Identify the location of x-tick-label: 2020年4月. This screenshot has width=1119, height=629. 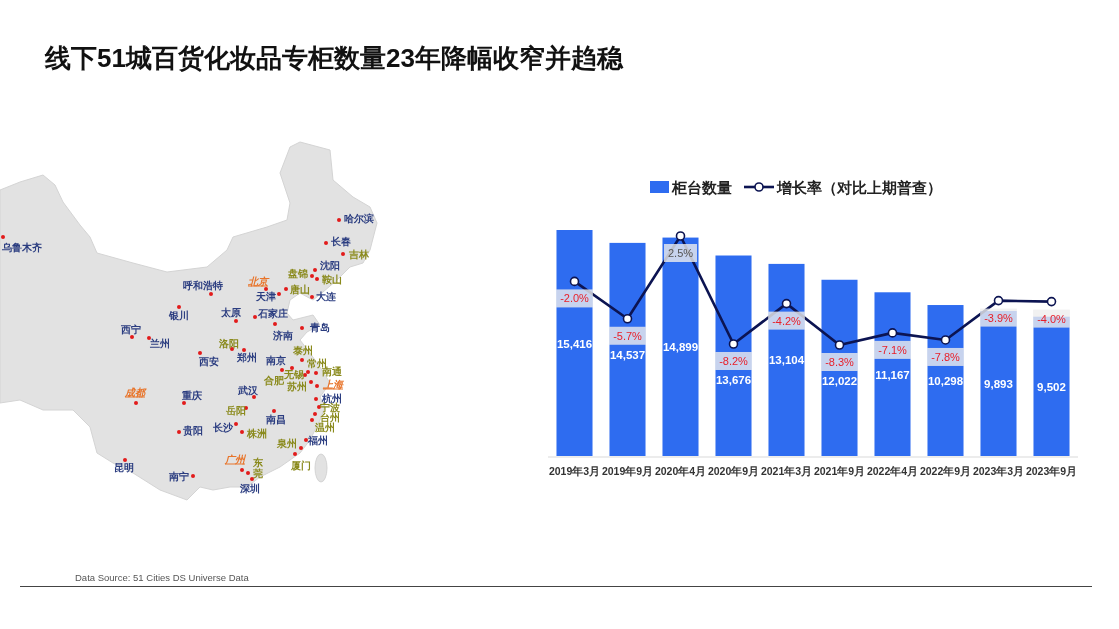
(680, 471).